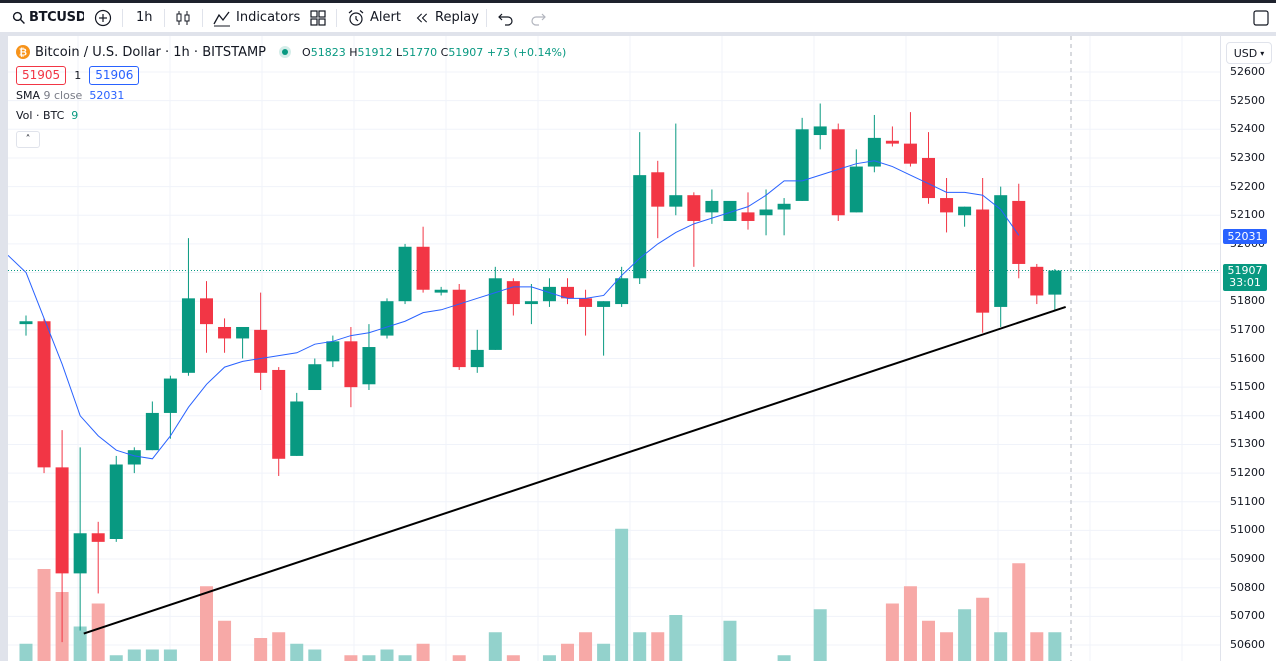 Image resolution: width=1276 pixels, height=661 pixels. What do you see at coordinates (356, 17) in the screenshot?
I see `alarm-clock-icon` at bounding box center [356, 17].